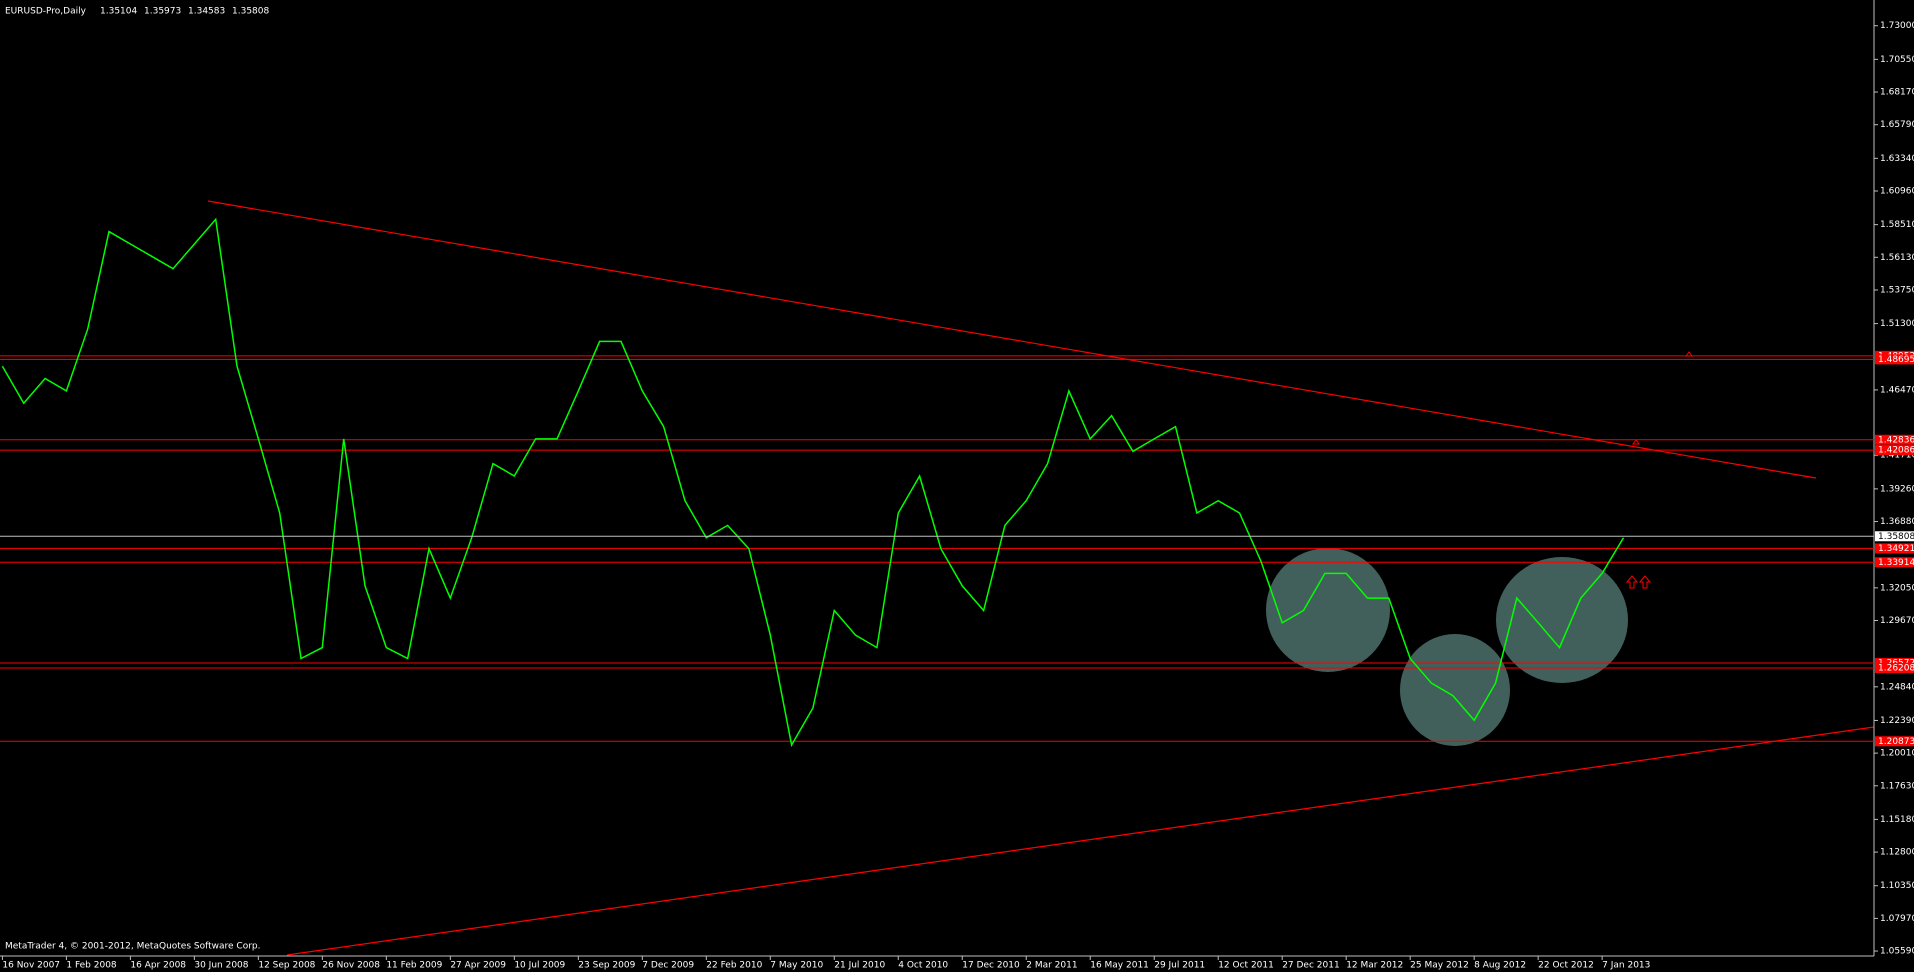  I want to click on symbol-title: EURUSD-Pro,Daily, so click(46, 12).